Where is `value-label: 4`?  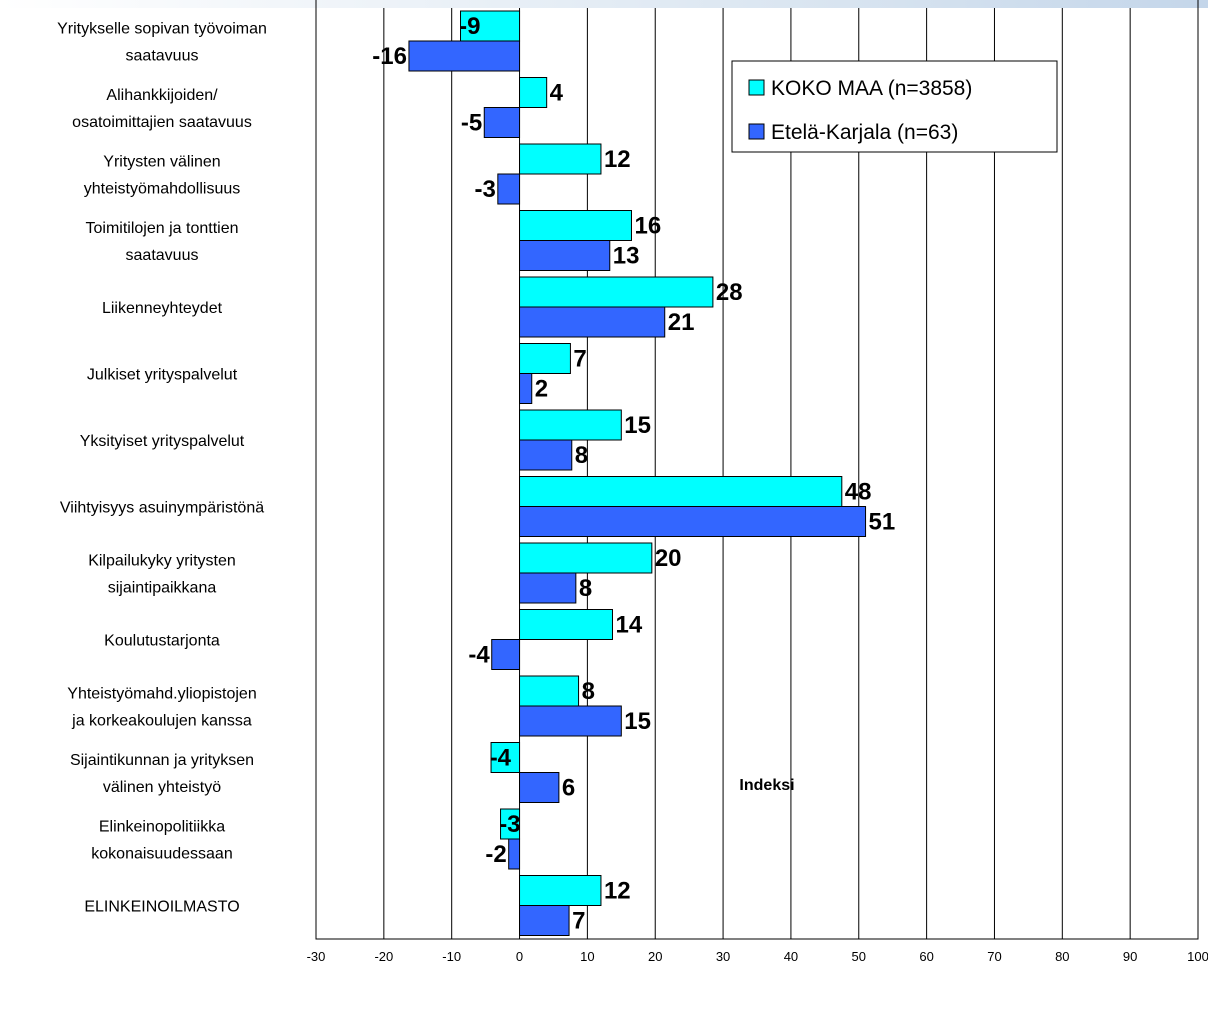 value-label: 4 is located at coordinates (557, 93).